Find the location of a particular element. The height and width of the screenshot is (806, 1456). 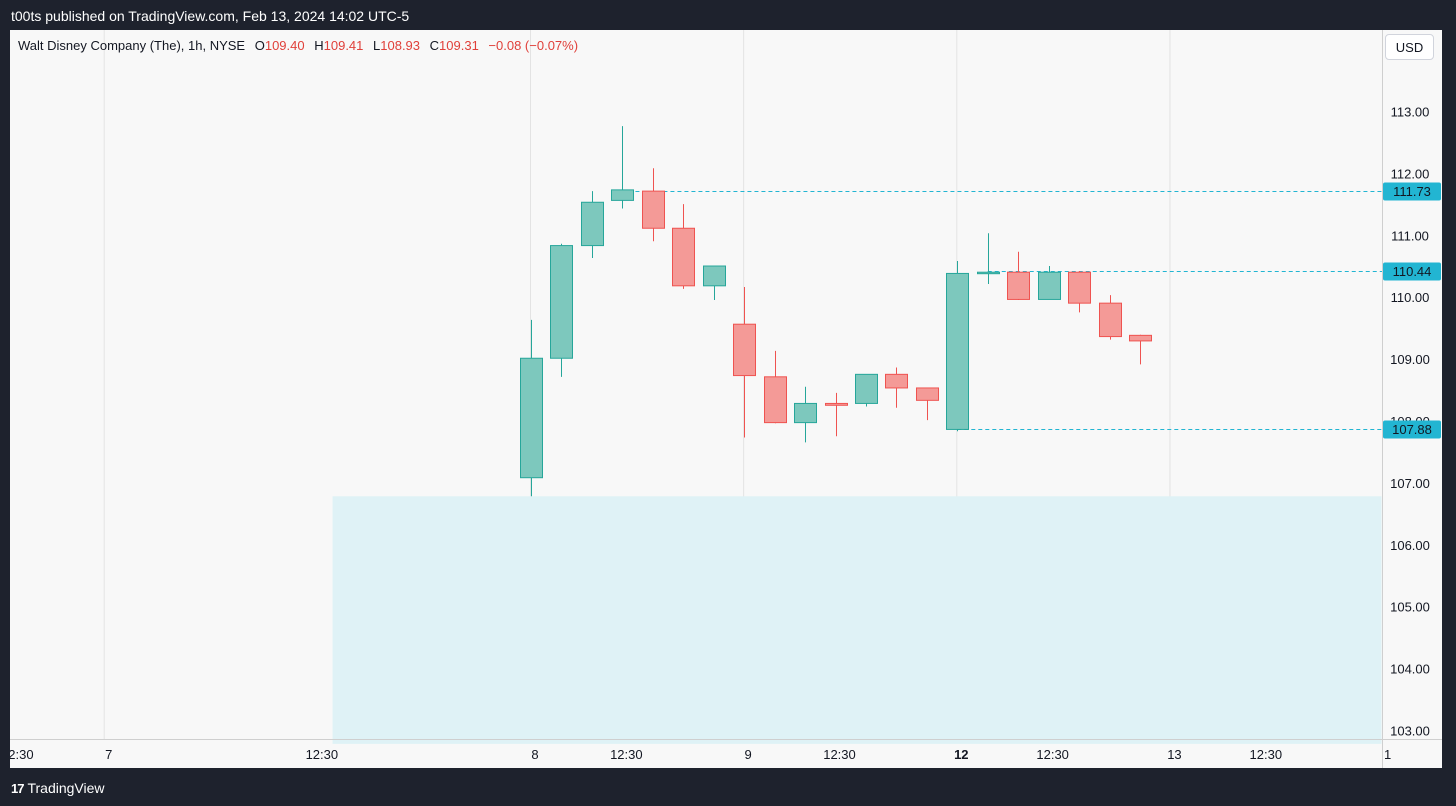

price-tick-label: 107.00 is located at coordinates (1410, 483).